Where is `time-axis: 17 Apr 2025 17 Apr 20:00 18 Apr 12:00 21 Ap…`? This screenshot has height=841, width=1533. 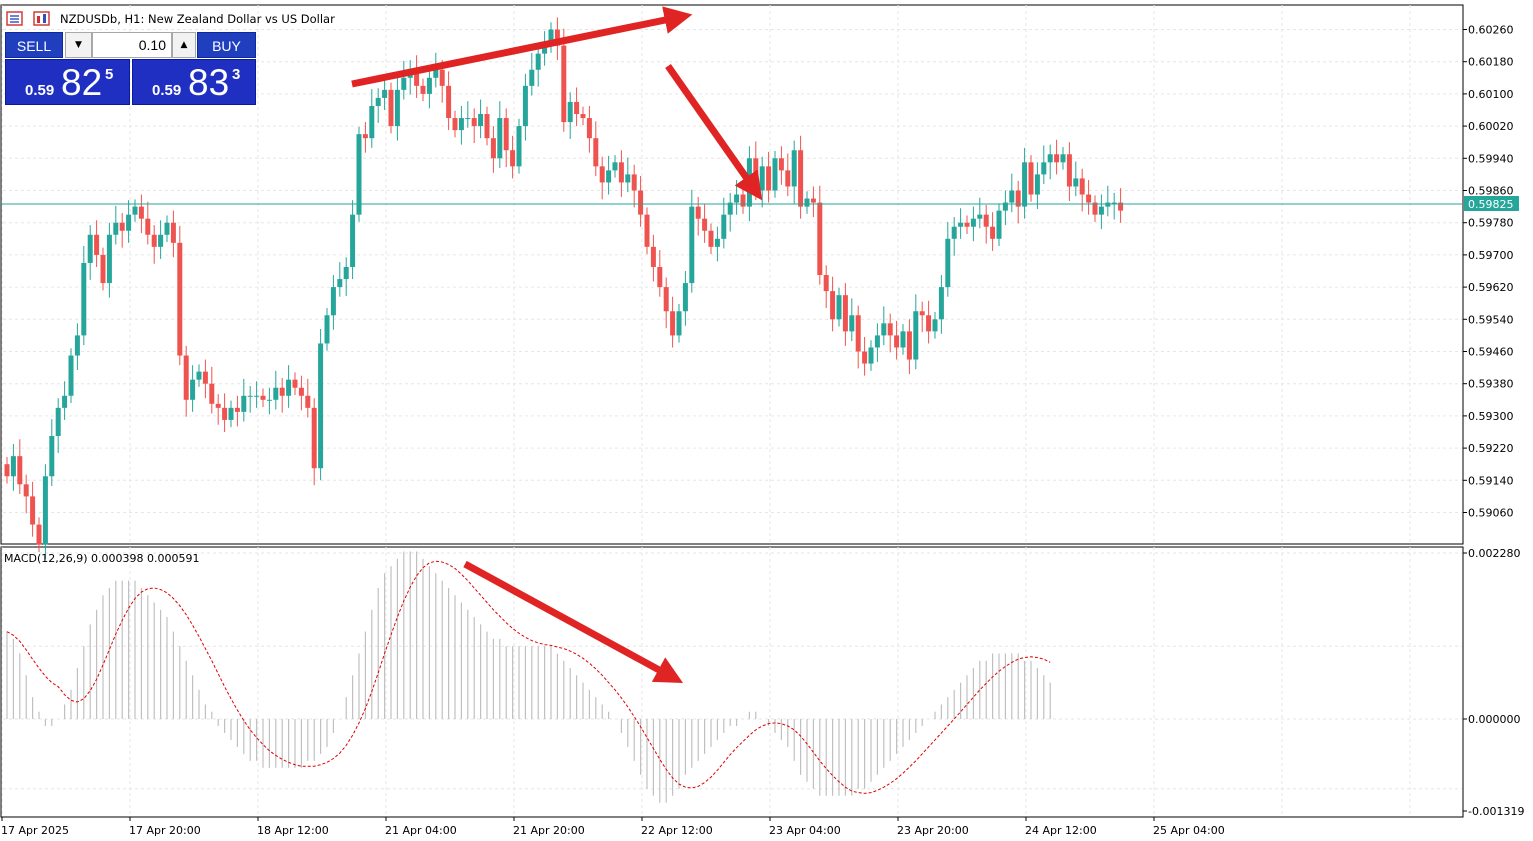 time-axis: 17 Apr 2025 17 Apr 20:00 18 Apr 12:00 21 Ap… is located at coordinates (613, 827).